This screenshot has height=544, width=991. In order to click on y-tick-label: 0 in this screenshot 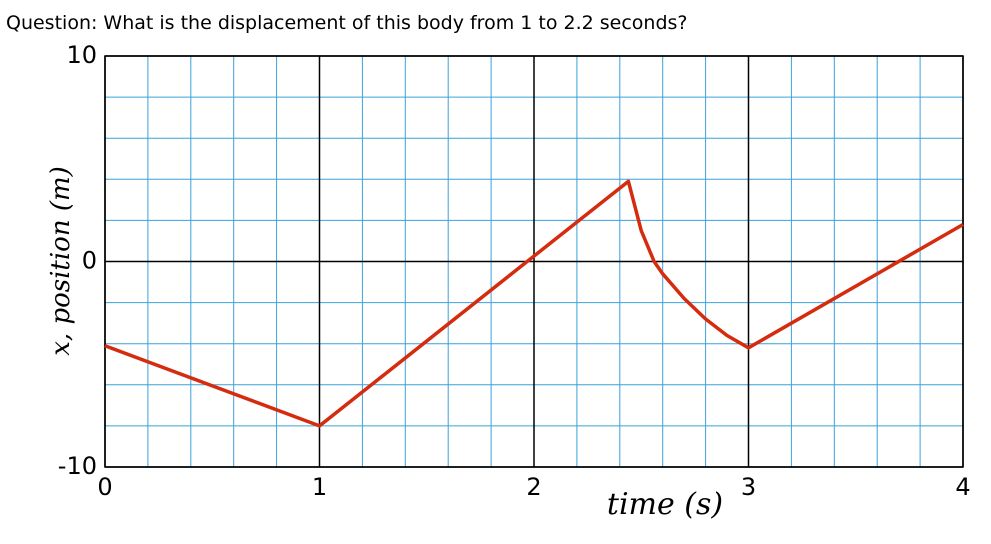, I will do `click(89, 261)`.